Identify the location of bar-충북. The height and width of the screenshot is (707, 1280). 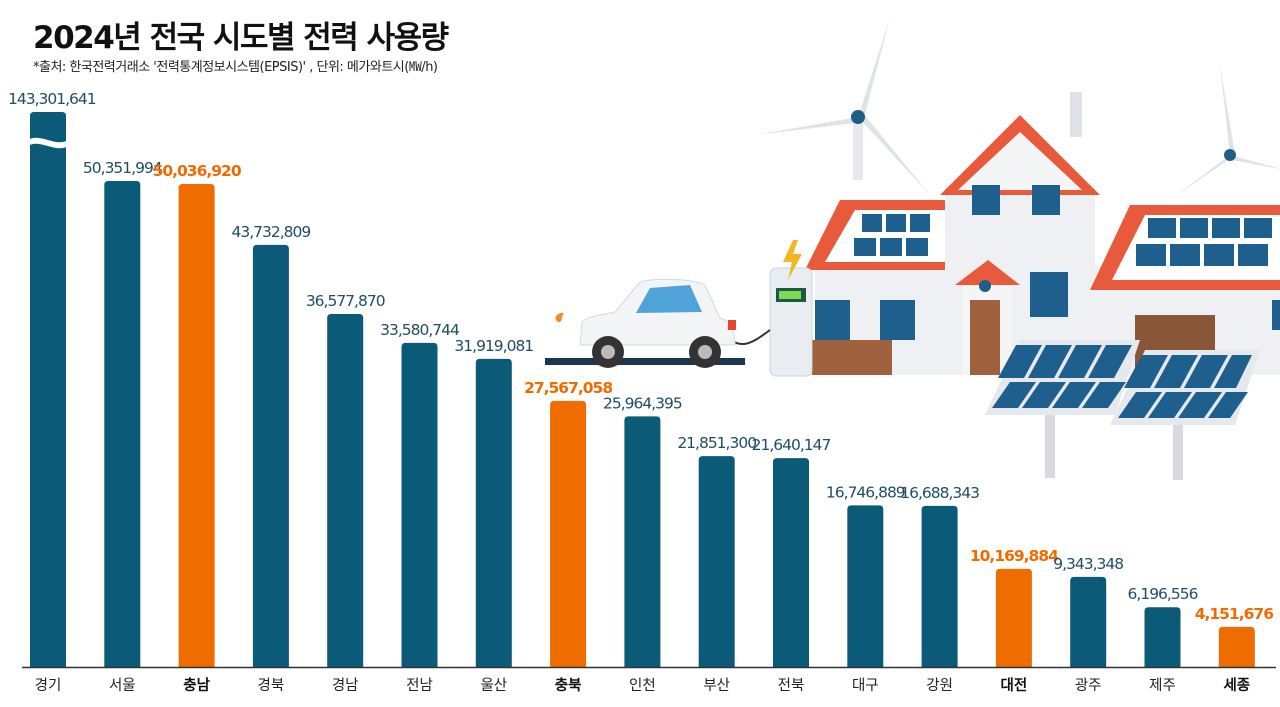
(568, 533).